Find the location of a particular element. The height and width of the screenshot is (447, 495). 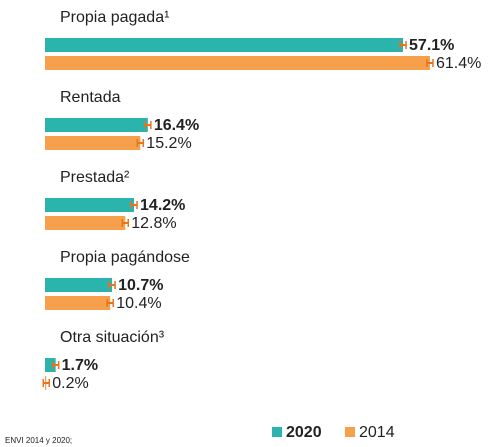

value-label: 12.8% is located at coordinates (153, 223).